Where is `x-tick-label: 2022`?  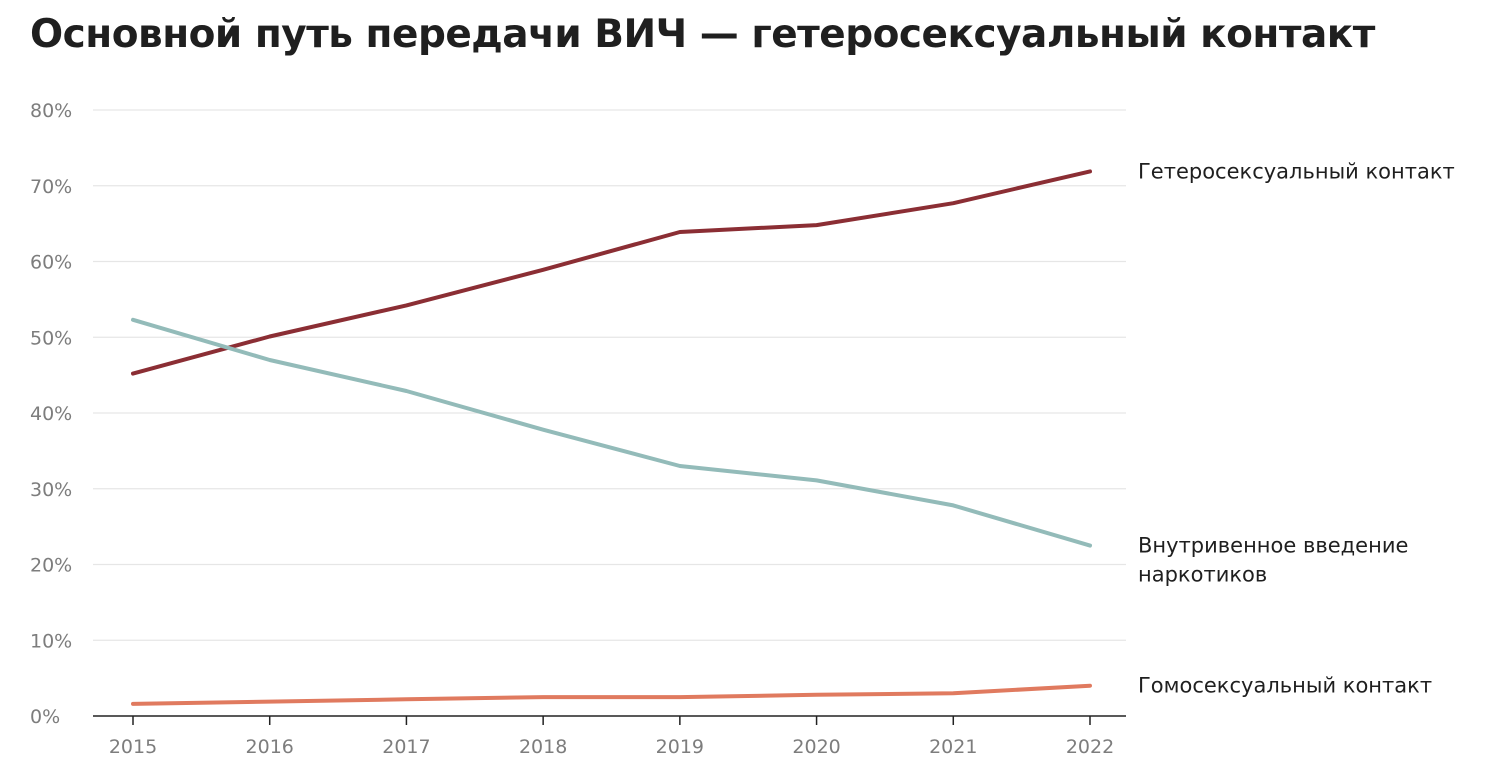
x-tick-label: 2022 is located at coordinates (1090, 747).